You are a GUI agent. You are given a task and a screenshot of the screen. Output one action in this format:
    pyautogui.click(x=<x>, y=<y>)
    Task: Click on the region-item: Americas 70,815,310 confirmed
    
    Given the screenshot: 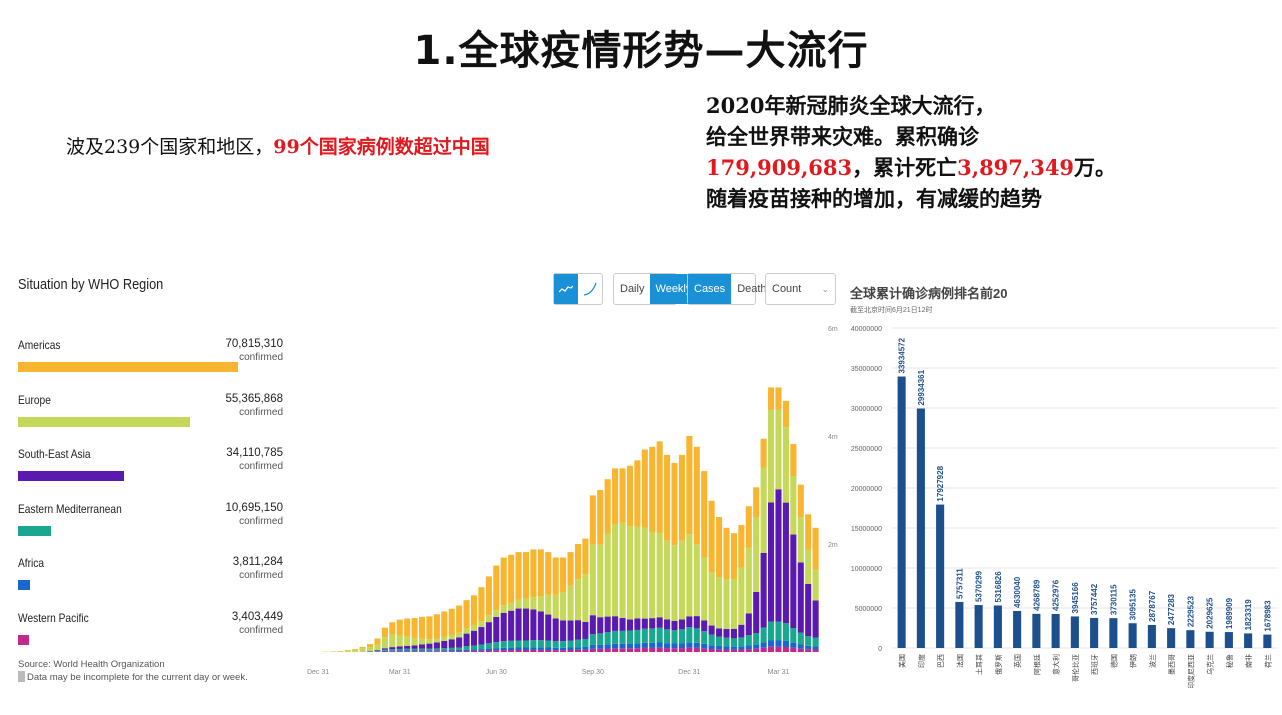 What is the action you would take?
    pyautogui.click(x=150, y=363)
    